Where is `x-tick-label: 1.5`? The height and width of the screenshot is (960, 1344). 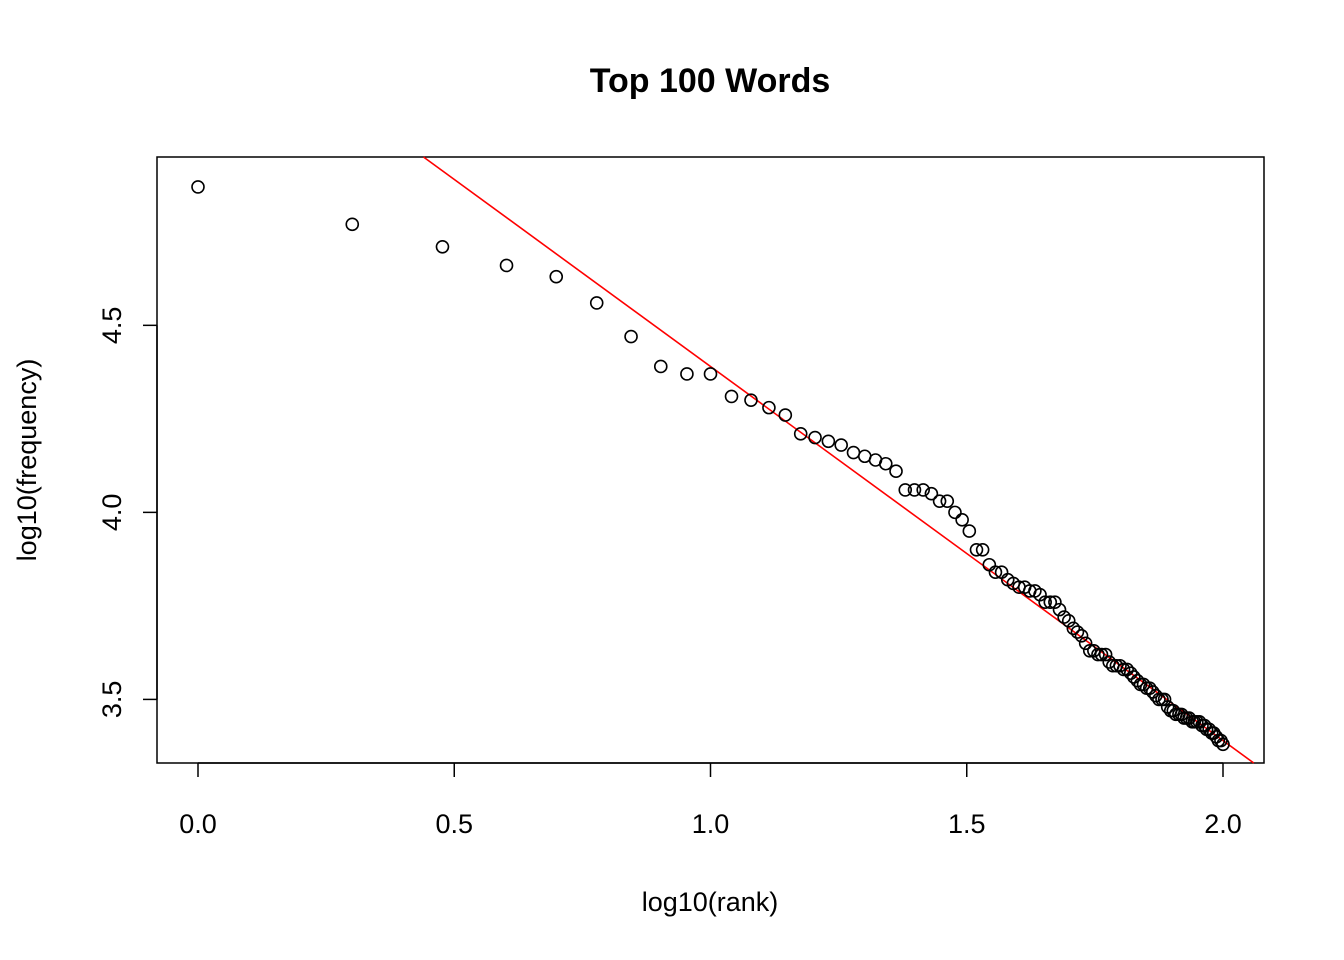
x-tick-label: 1.5 is located at coordinates (967, 824).